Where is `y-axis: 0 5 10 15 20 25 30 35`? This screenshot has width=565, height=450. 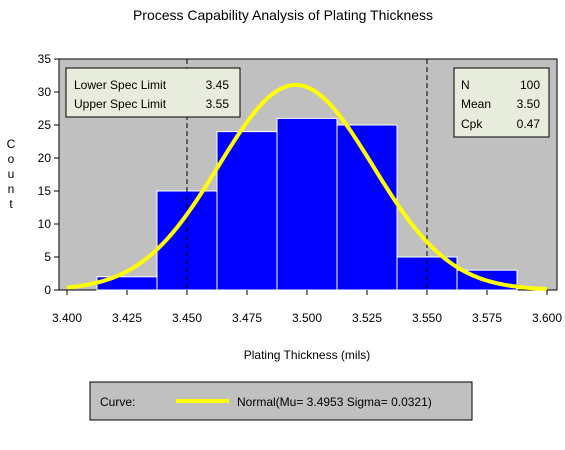
y-axis: 0 5 10 15 20 25 30 35 is located at coordinates (48, 174).